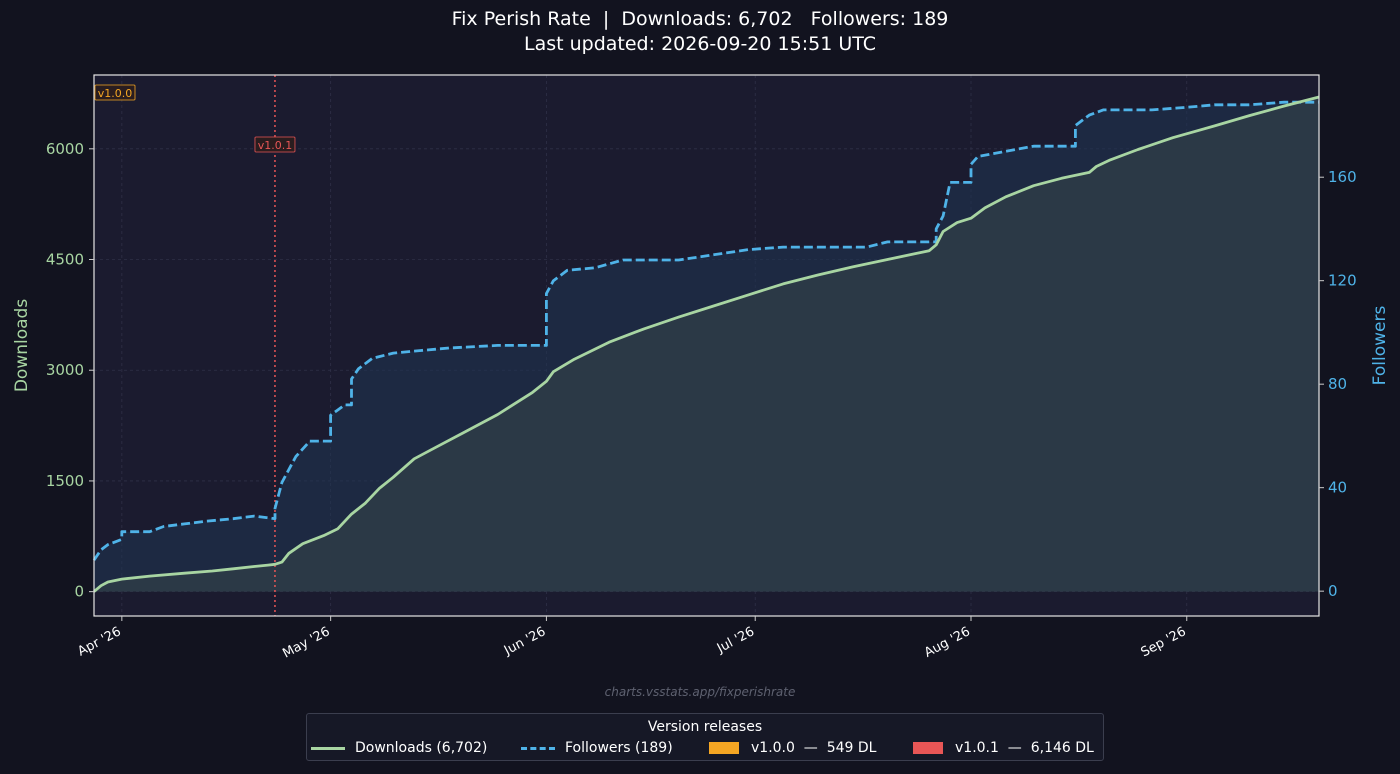 The image size is (1400, 774). I want to click on y2-tick-label: 120, so click(1342, 281).